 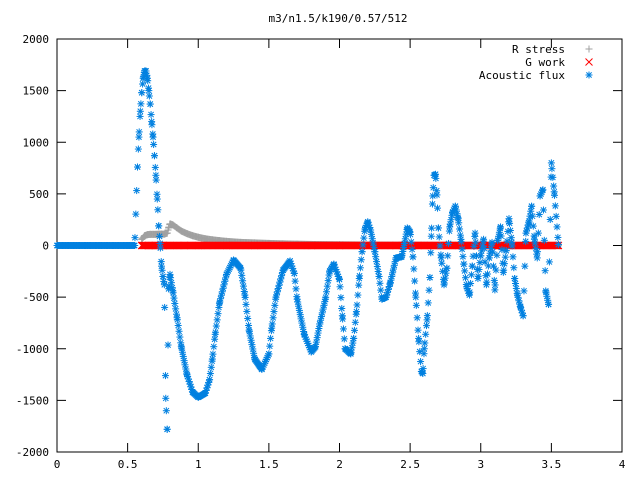 What do you see at coordinates (198, 464) in the screenshot?
I see `x-tick-label: 1` at bounding box center [198, 464].